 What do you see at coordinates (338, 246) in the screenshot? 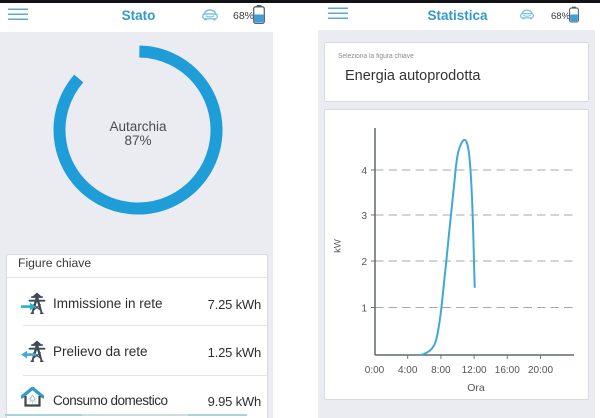
I see `svg-text: kW` at bounding box center [338, 246].